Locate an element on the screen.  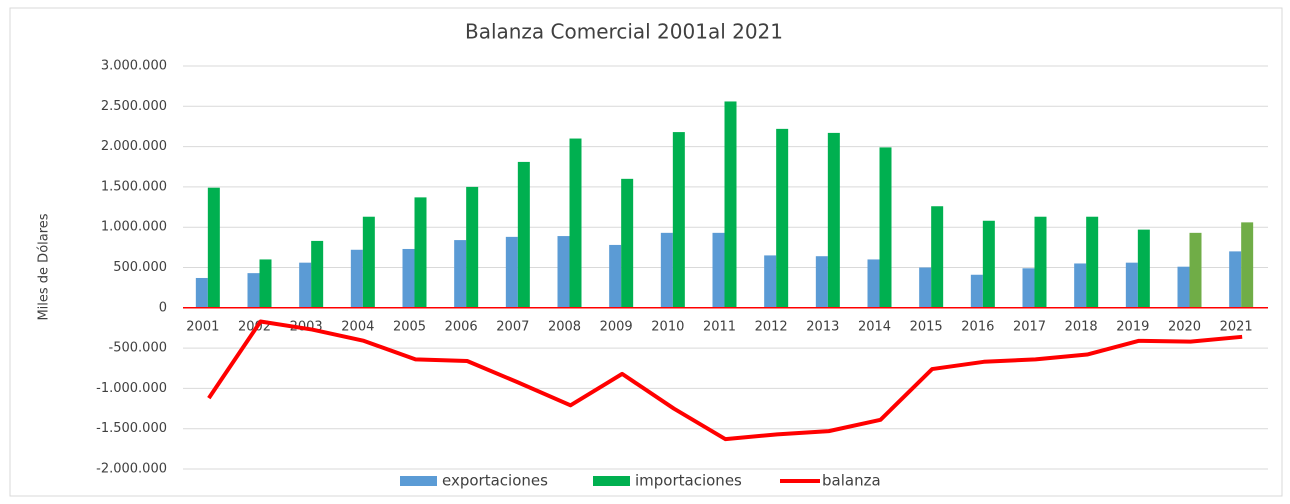
x-tick-label: 2008 is located at coordinates (564, 326).